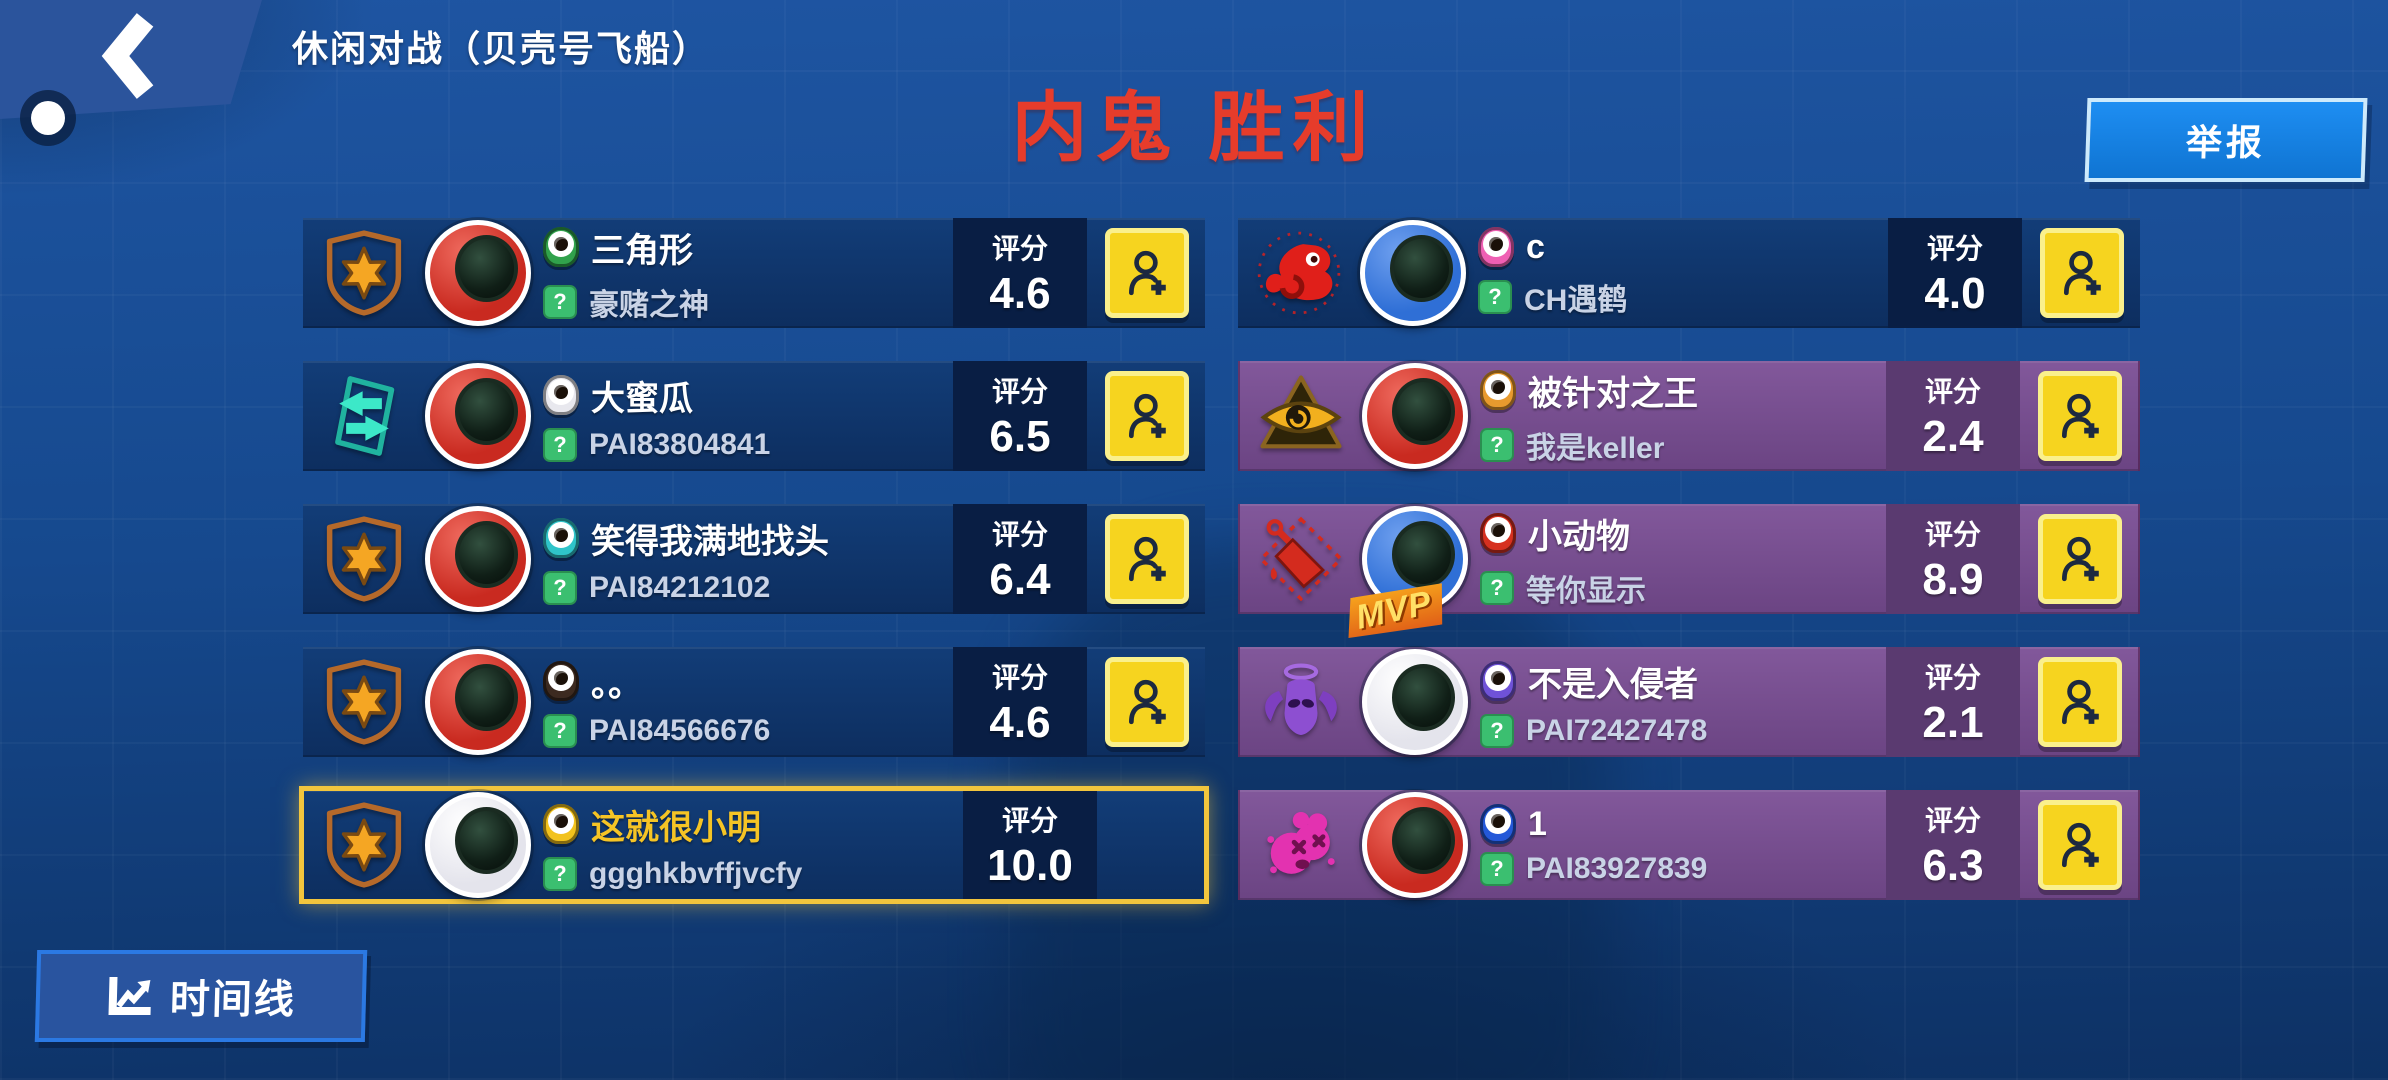 The height and width of the screenshot is (1080, 2388). I want to click on player-name: 被针对之王, so click(1613, 393).